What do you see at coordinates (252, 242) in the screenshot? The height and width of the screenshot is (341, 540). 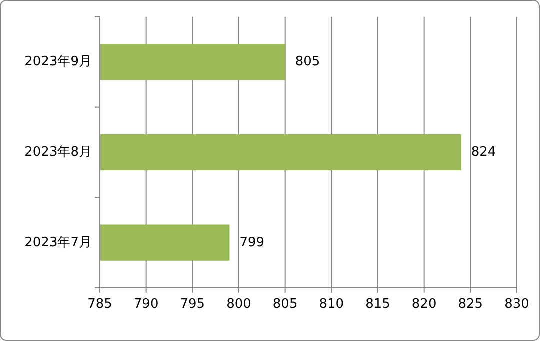 I see `data-label: 799` at bounding box center [252, 242].